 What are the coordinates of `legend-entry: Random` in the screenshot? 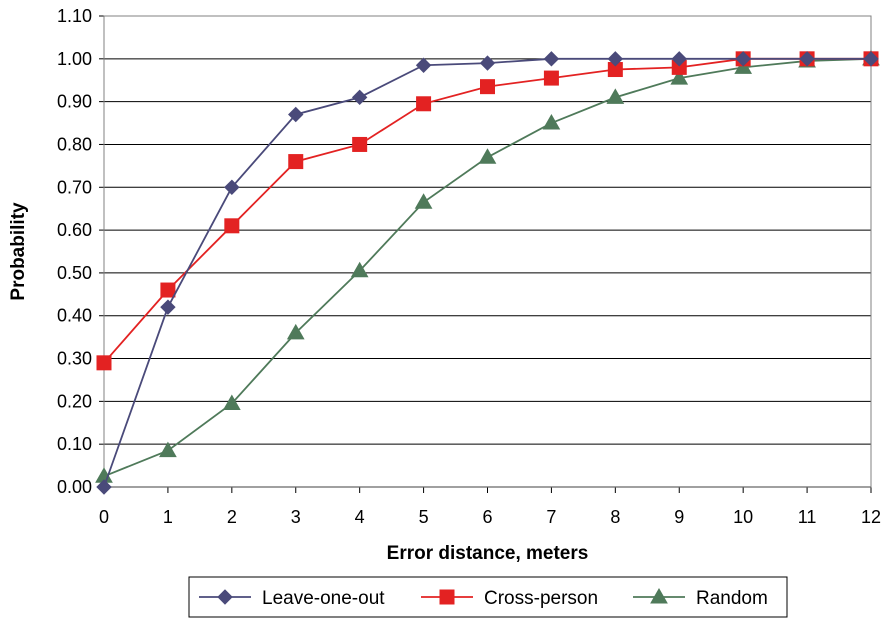 It's located at (700, 598).